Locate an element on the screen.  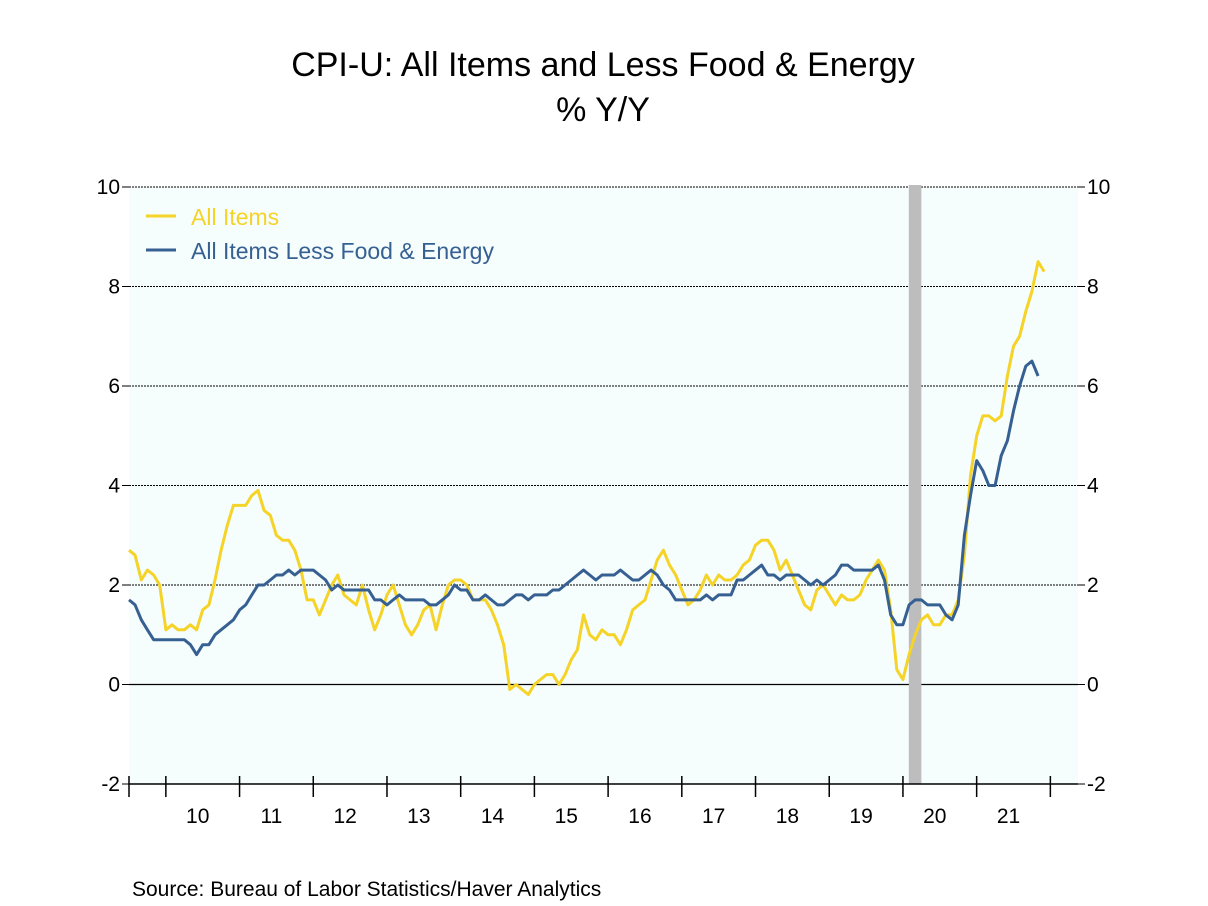
y-axis-right: -2 0 2 4 6 8 10 is located at coordinates (1094, 486).